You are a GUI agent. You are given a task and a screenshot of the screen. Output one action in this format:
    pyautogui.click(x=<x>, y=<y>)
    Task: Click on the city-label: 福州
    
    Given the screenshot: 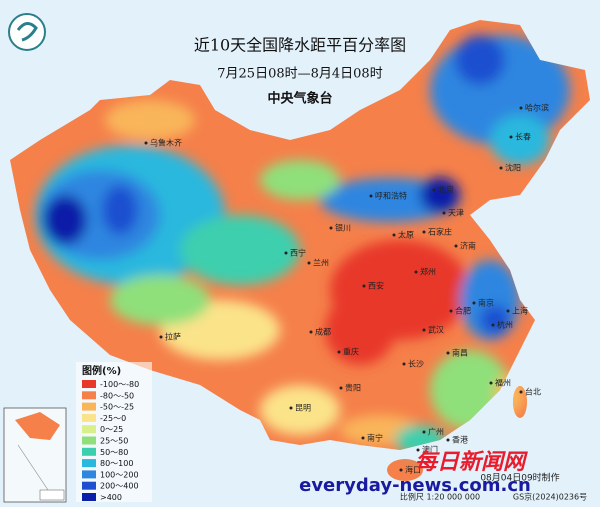 What is the action you would take?
    pyautogui.click(x=503, y=383)
    